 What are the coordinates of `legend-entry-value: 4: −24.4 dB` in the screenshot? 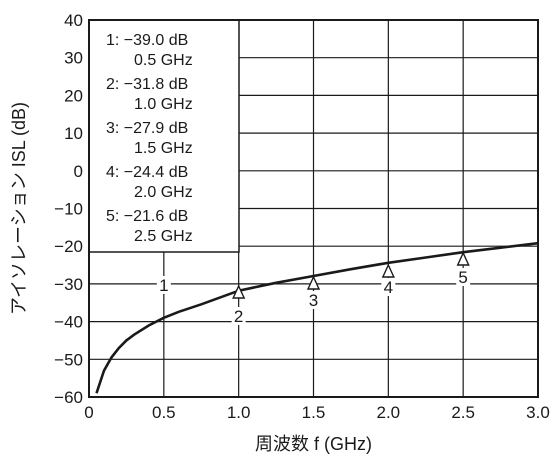 It's located at (147, 172).